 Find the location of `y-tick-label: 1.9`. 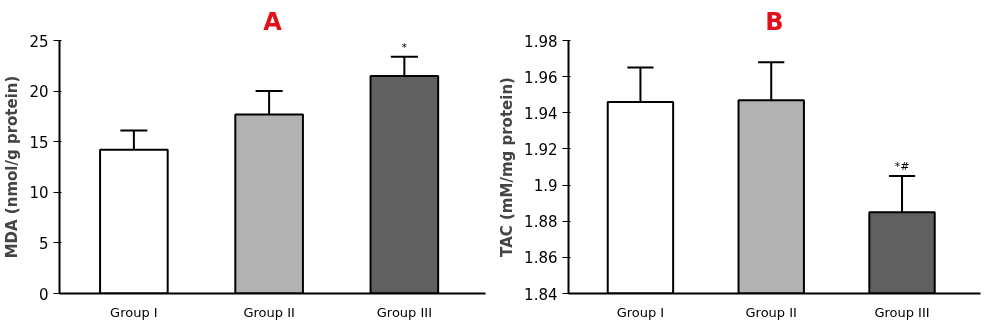

y-tick-label: 1.9 is located at coordinates (545, 186).